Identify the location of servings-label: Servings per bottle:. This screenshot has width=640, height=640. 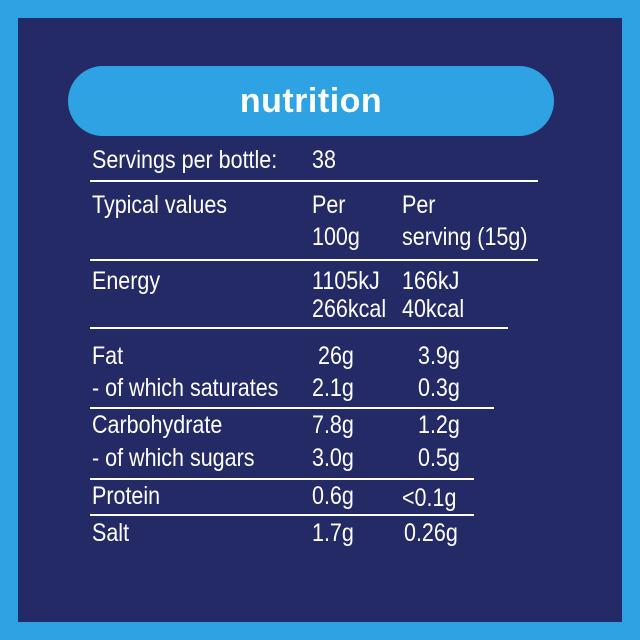
(185, 160).